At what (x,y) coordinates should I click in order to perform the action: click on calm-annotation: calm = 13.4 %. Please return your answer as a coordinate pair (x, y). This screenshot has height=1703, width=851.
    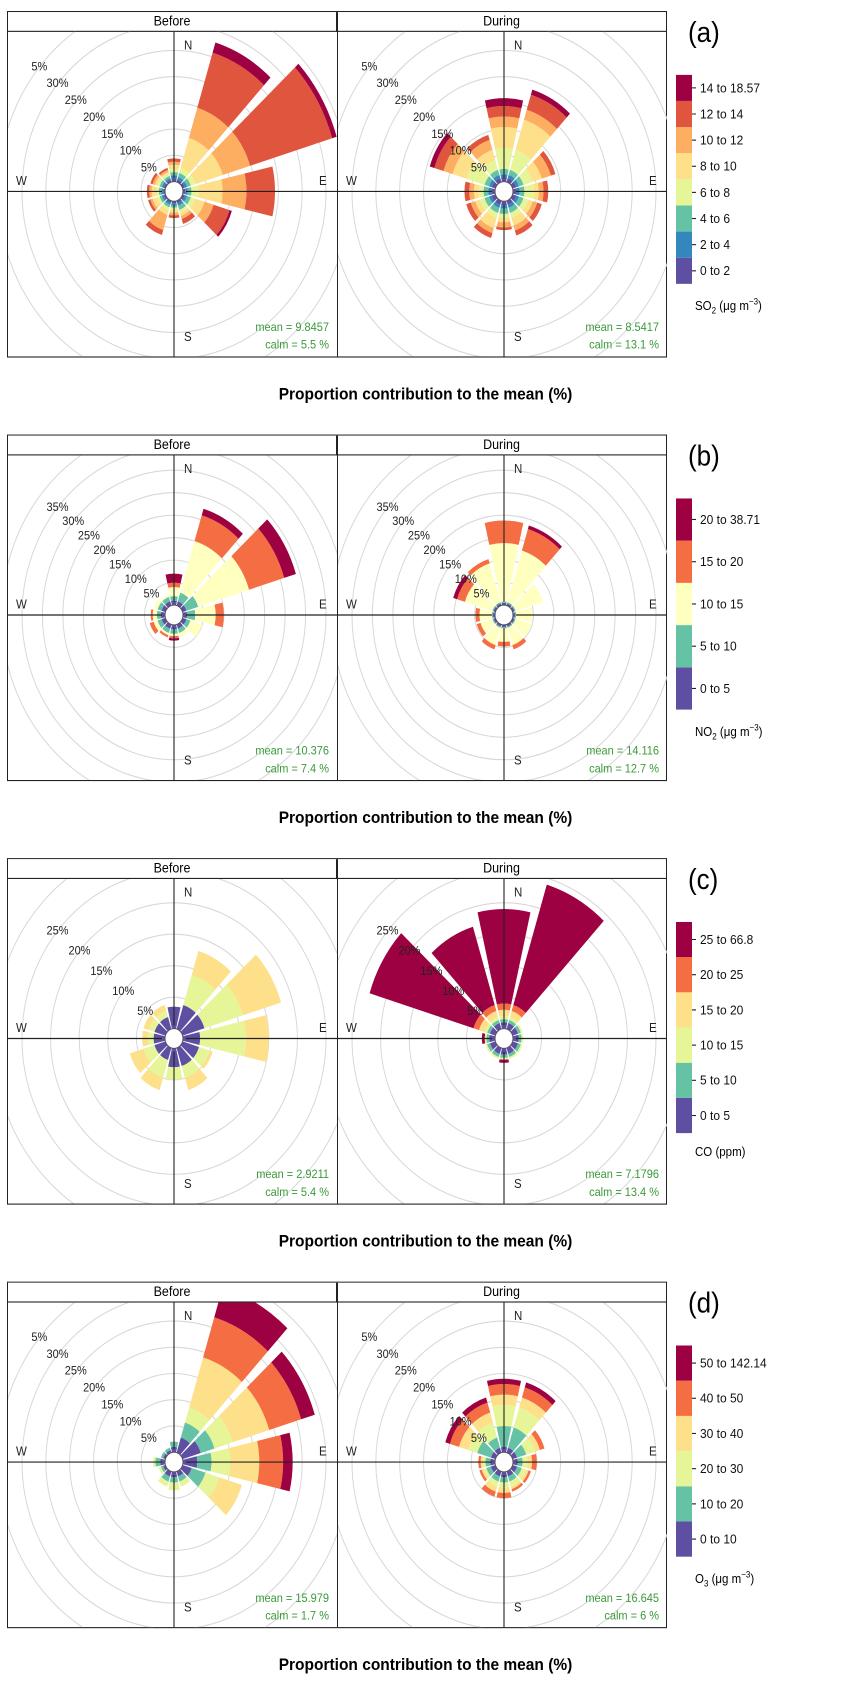
    Looking at the image, I should click on (624, 1192).